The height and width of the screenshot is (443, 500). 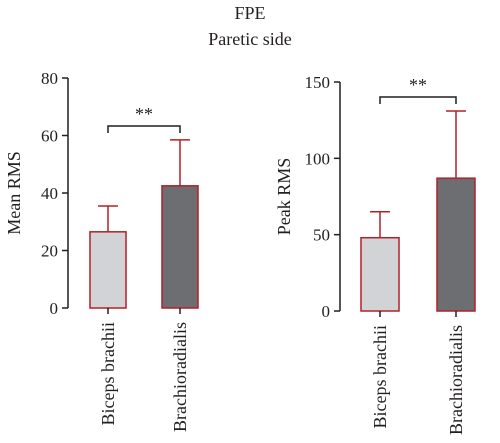 I want to click on y-tick-label: 20, so click(x=49, y=251).